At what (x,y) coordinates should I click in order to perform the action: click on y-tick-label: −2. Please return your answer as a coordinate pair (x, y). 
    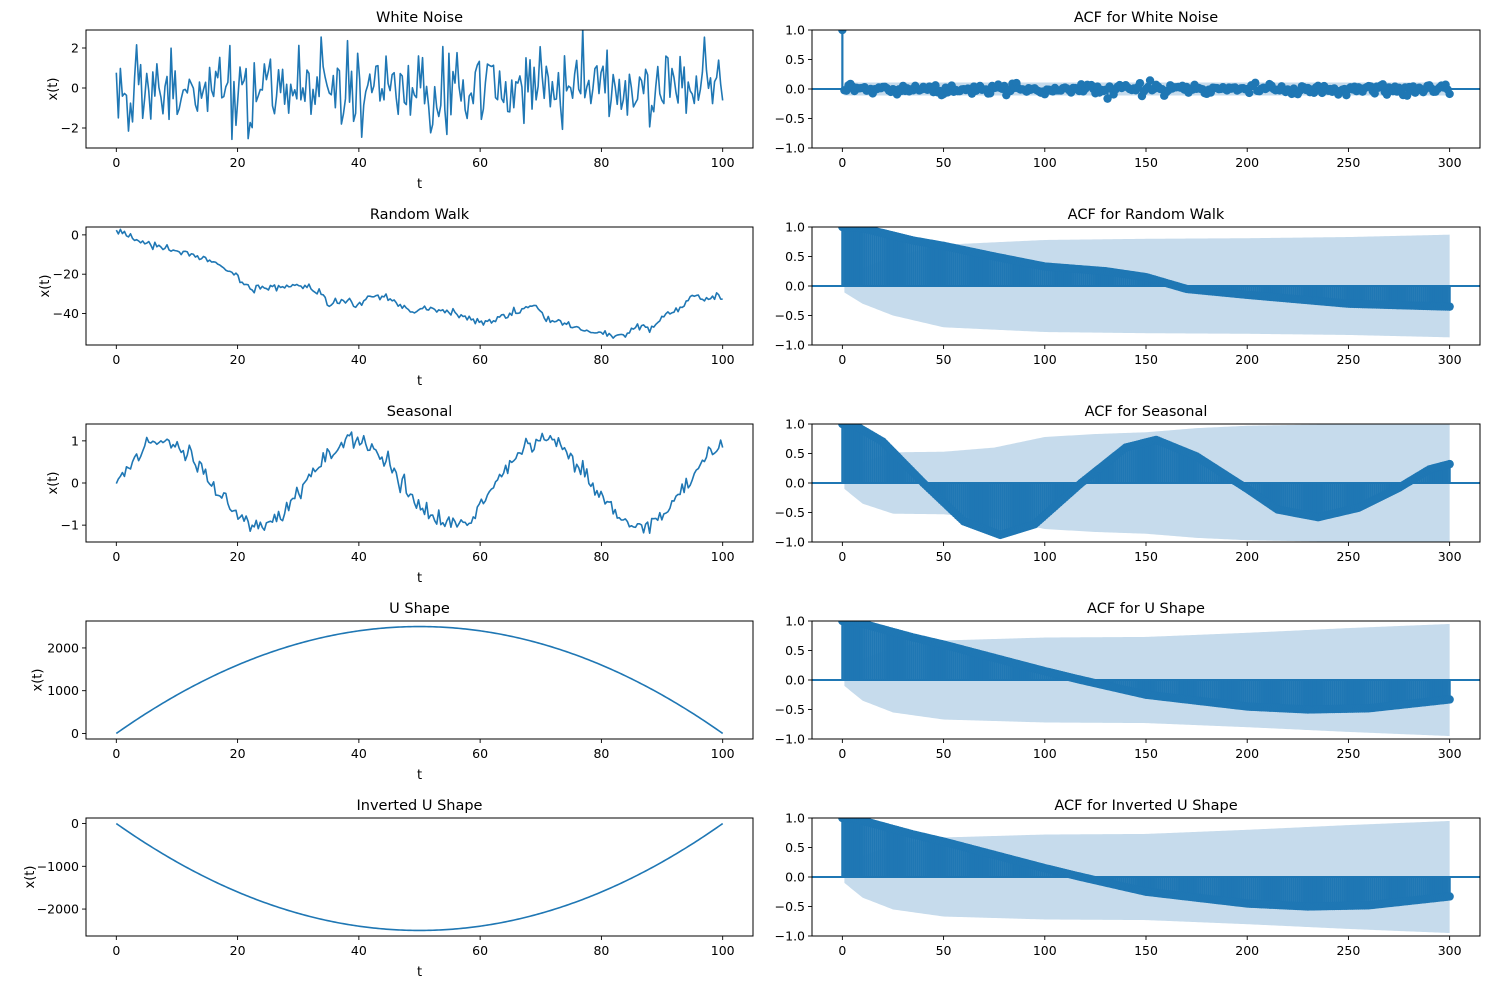
    Looking at the image, I should click on (70, 128).